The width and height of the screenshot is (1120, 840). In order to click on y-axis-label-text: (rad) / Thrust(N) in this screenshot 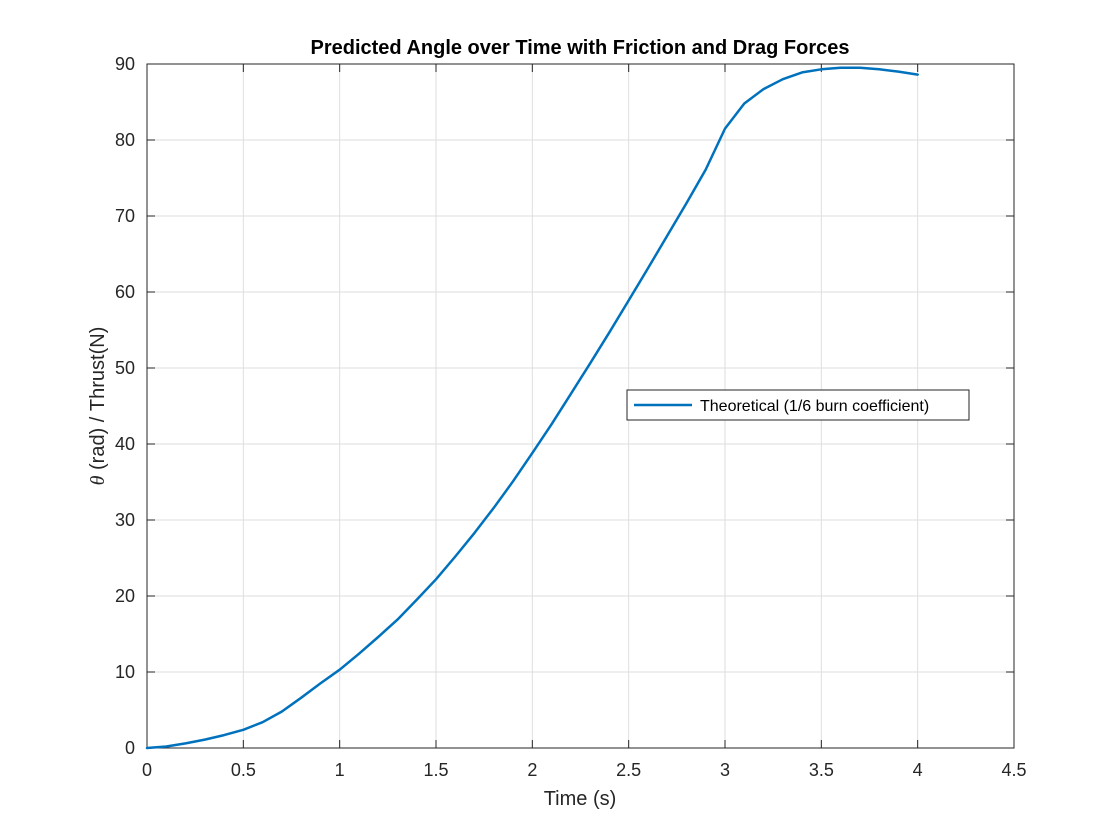, I will do `click(98, 401)`.